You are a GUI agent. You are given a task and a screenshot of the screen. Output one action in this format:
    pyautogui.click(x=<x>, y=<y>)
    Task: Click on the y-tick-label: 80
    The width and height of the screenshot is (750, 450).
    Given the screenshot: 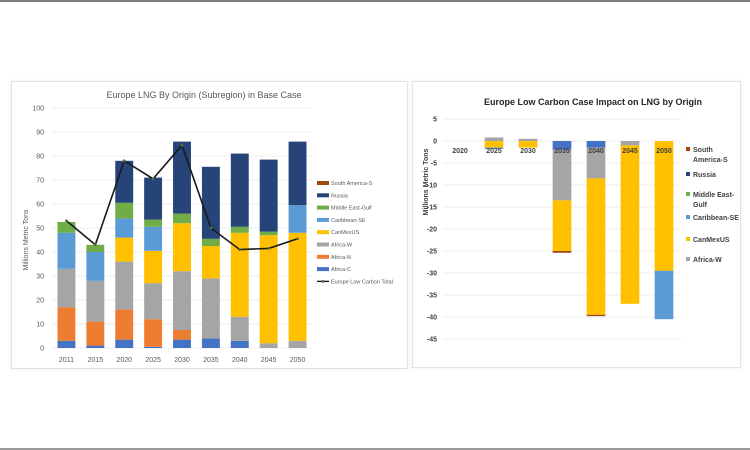 What is the action you would take?
    pyautogui.click(x=40, y=157)
    